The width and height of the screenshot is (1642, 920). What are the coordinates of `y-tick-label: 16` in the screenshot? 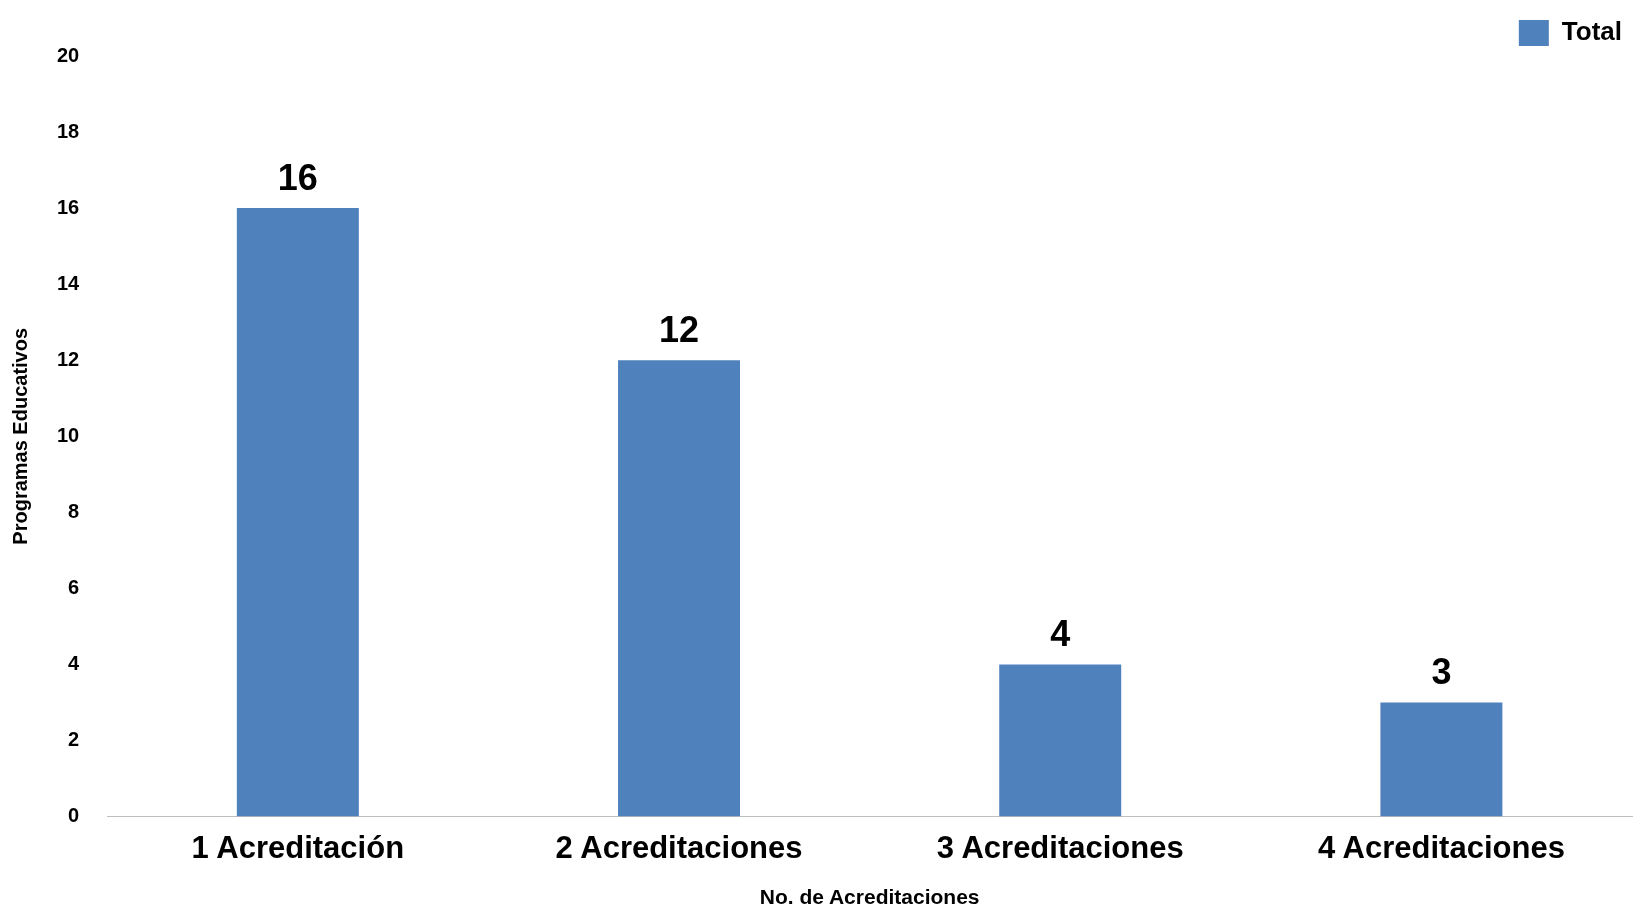 It's located at (68, 206).